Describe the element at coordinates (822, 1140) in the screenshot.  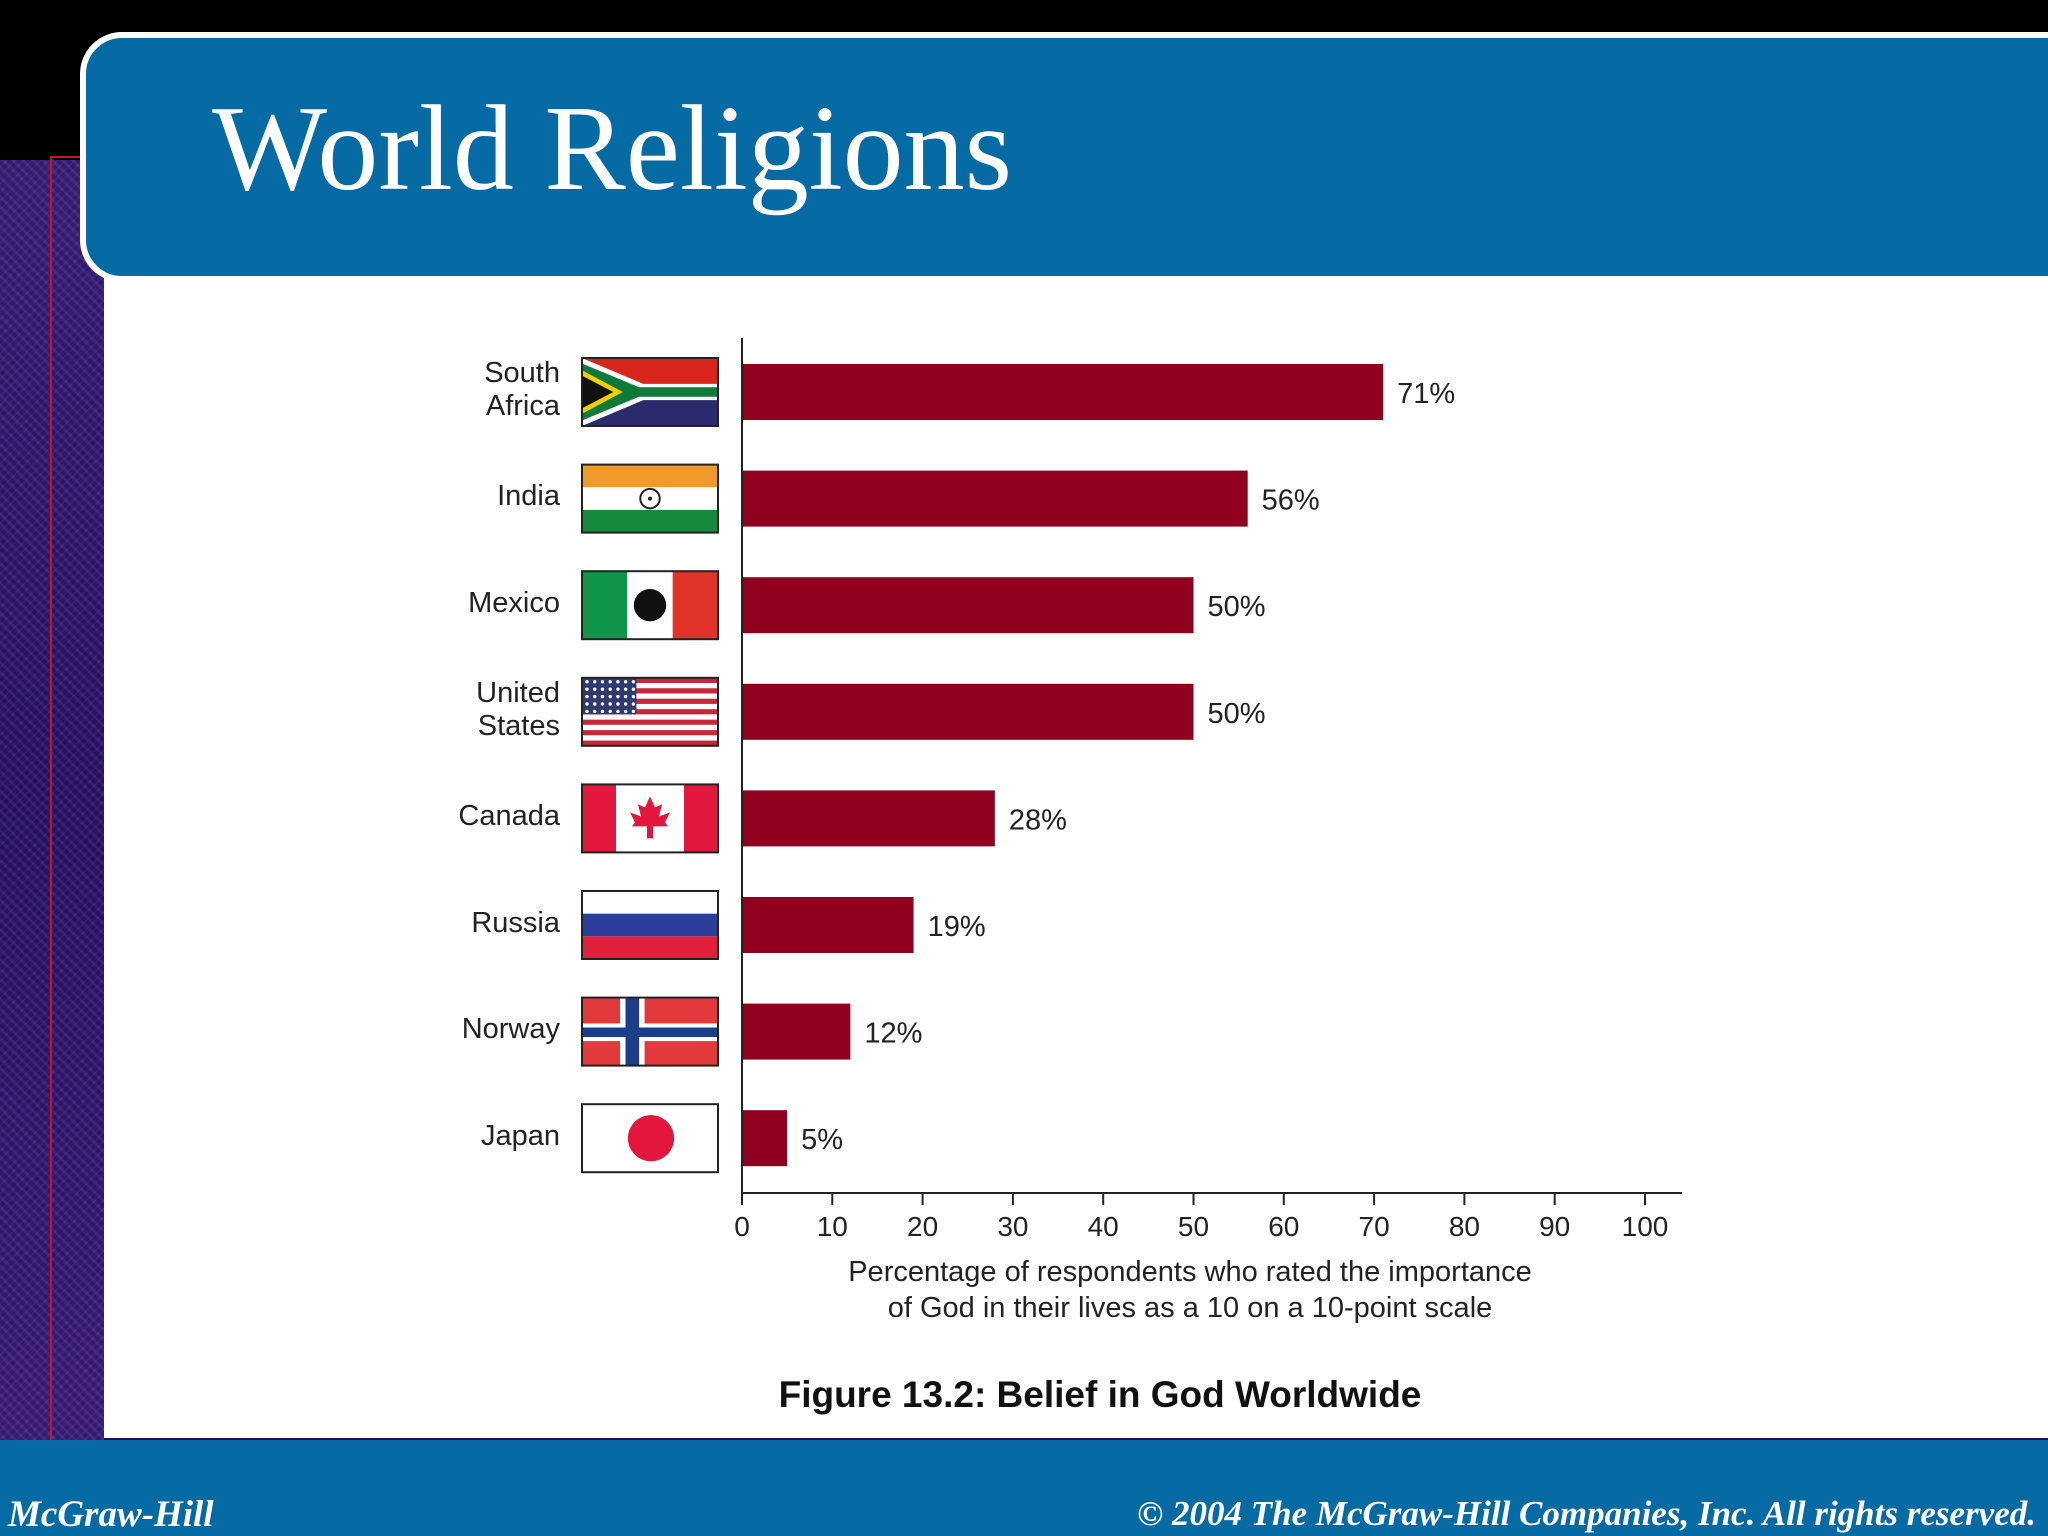
I see `value-label: 5%` at that location.